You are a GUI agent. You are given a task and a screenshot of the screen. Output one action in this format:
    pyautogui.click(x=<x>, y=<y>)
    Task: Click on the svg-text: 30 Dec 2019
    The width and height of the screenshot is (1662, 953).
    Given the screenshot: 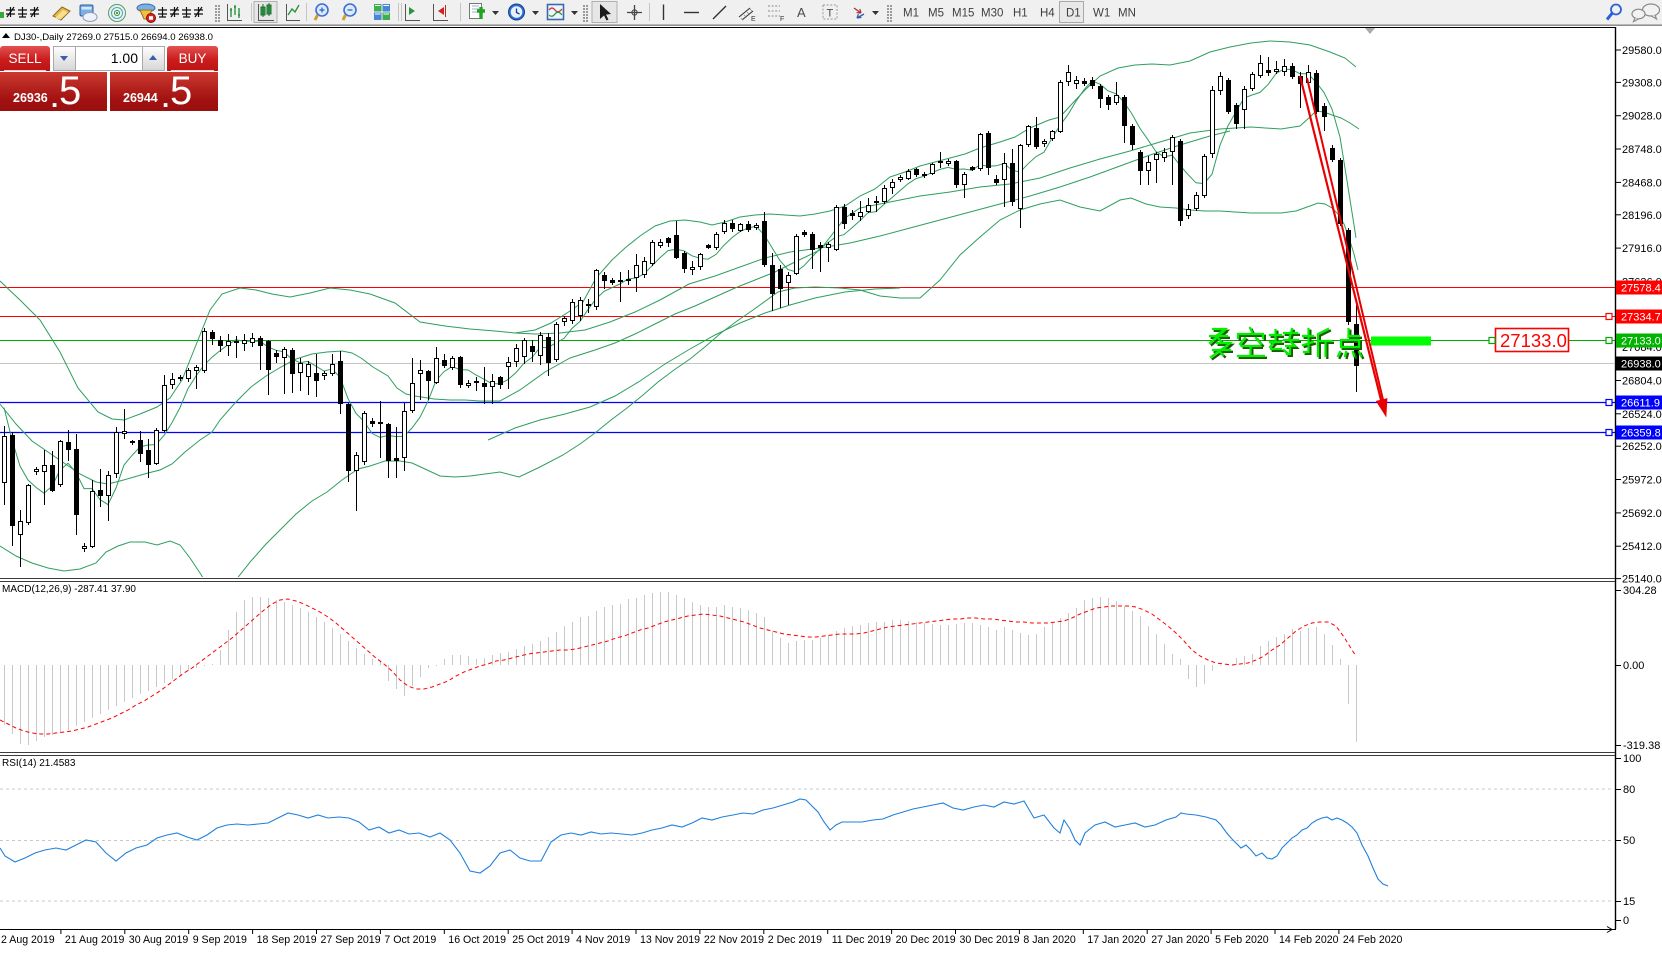 What is the action you would take?
    pyautogui.click(x=990, y=940)
    